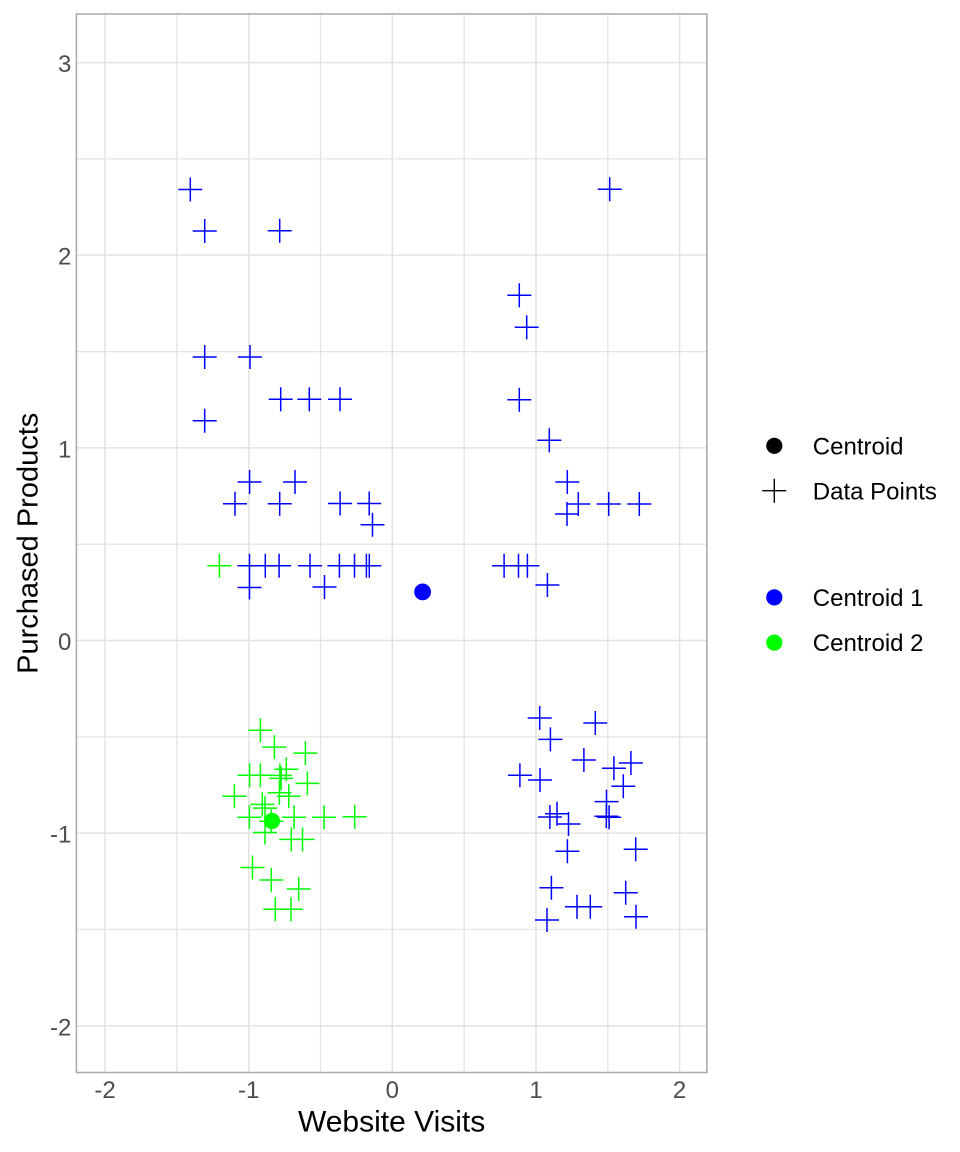 The height and width of the screenshot is (1152, 960). Describe the element at coordinates (875, 491) in the screenshot. I see `svg-text: Data Points` at that location.